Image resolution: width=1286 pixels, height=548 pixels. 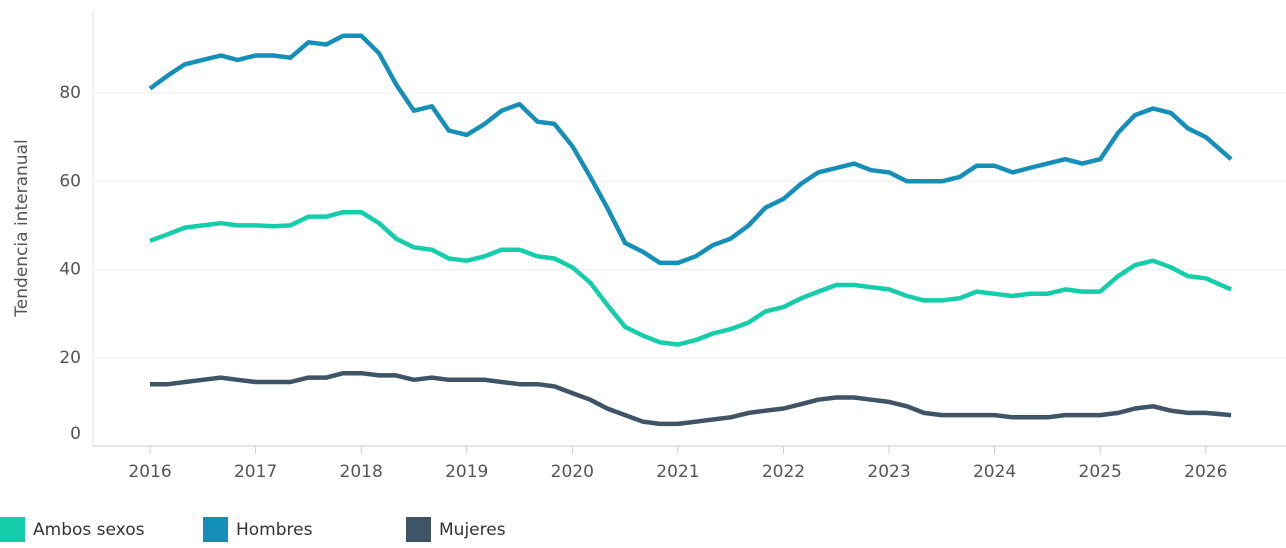 What do you see at coordinates (70, 358) in the screenshot?
I see `y-tick-label: 20` at bounding box center [70, 358].